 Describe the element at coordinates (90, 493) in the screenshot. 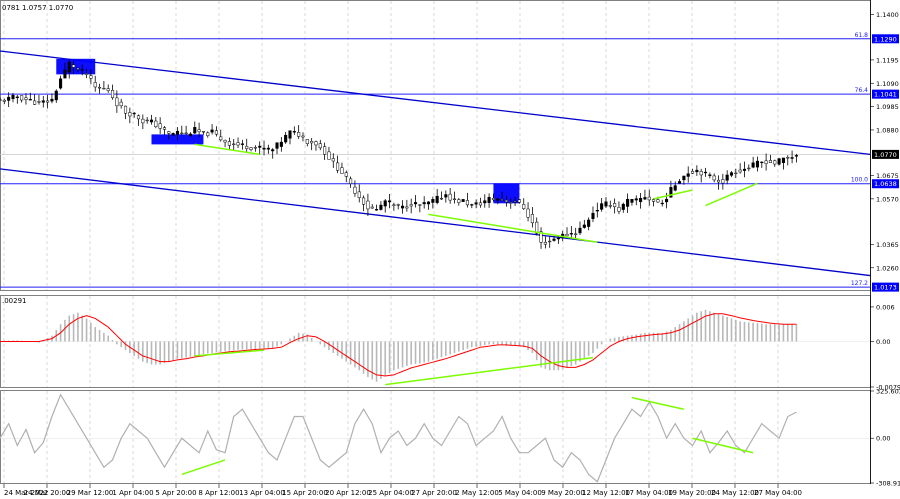

I see `time-tick-label: 29 Mar 12:00` at that location.